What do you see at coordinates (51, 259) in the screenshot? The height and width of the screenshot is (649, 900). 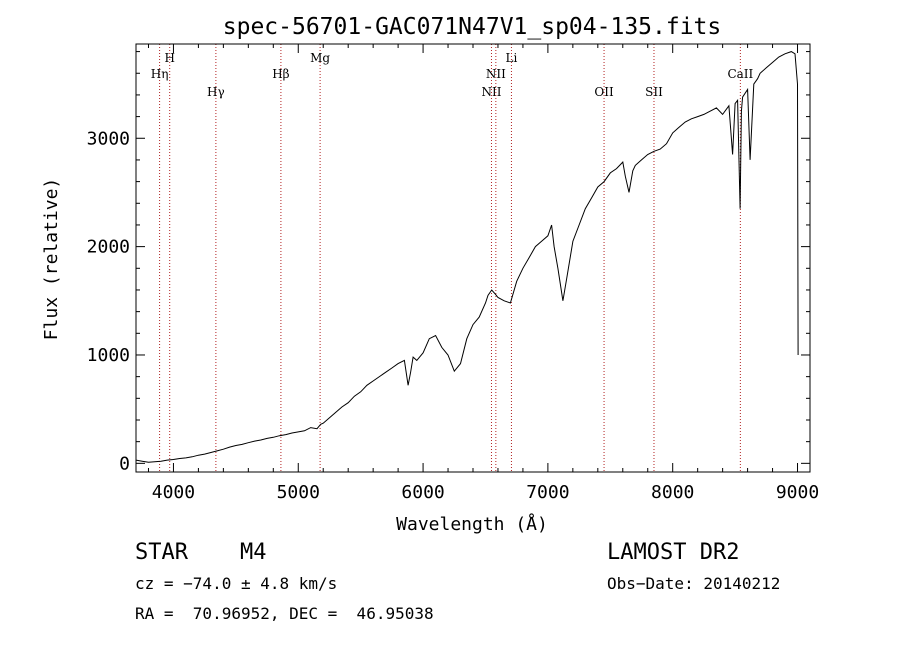 I see `y-axis-label: Flux (relative)` at bounding box center [51, 259].